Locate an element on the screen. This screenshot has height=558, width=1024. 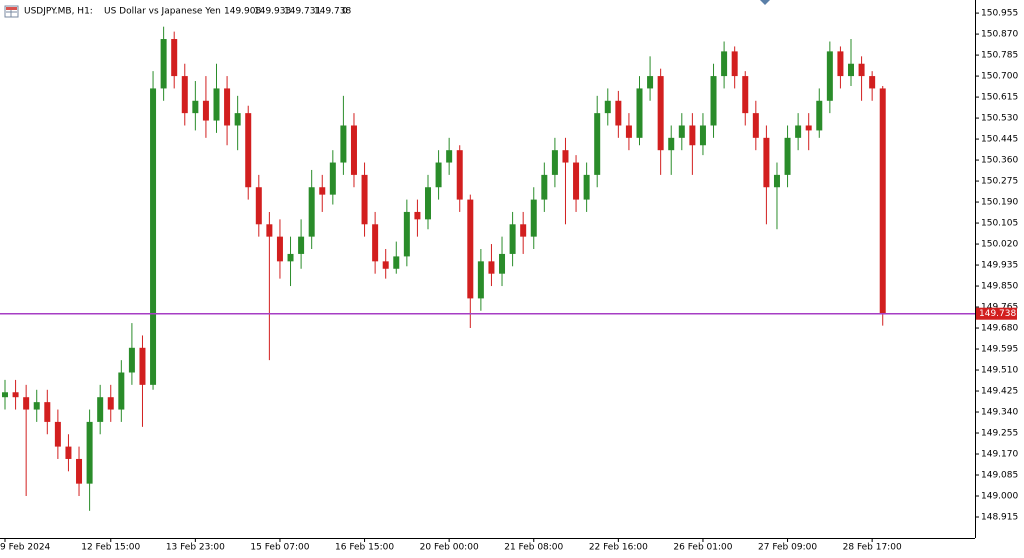
shift-marker is located at coordinates (765, 2).